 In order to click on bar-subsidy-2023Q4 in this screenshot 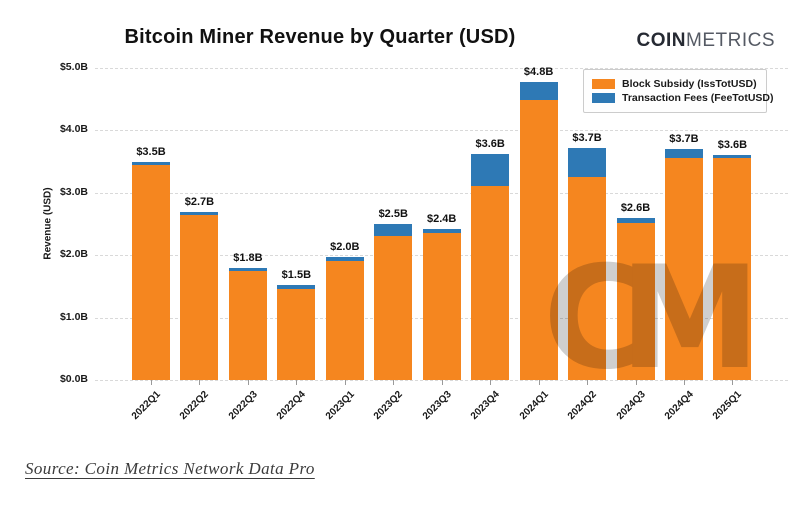, I will do `click(490, 282)`.